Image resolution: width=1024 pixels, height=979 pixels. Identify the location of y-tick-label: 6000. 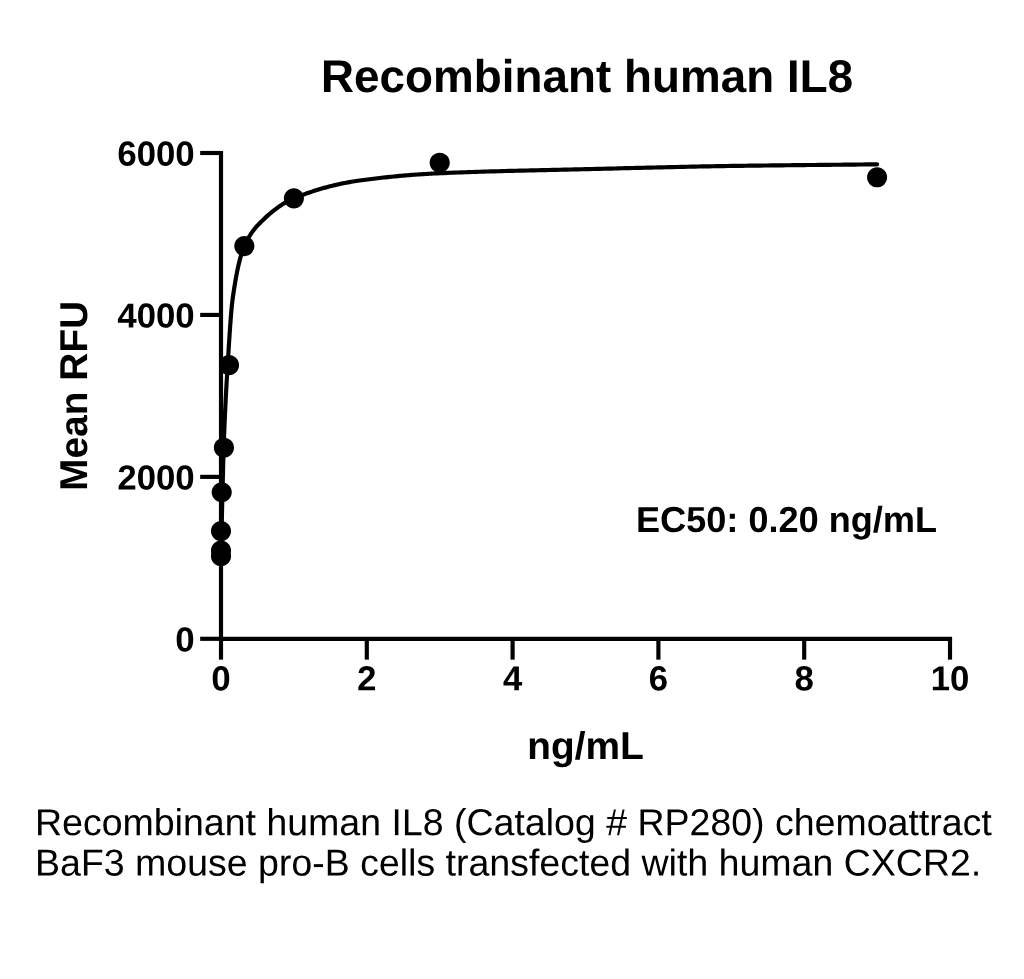
(156, 153).